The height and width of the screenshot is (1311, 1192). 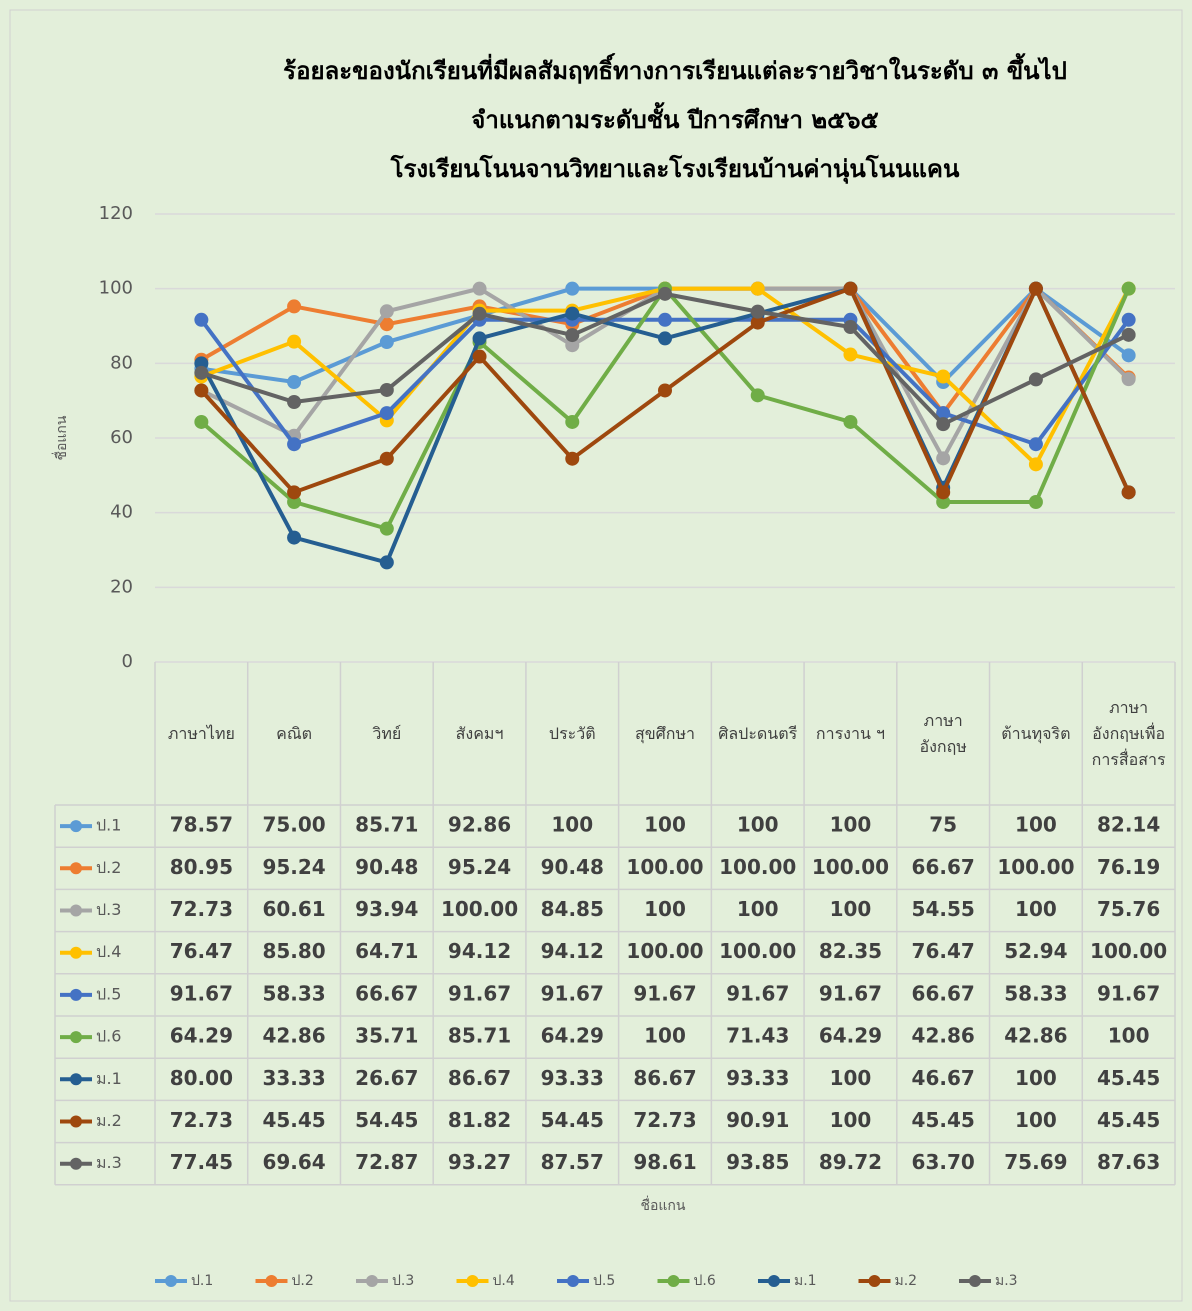 What do you see at coordinates (293, 1078) in the screenshot?
I see `data-label: 33.33` at bounding box center [293, 1078].